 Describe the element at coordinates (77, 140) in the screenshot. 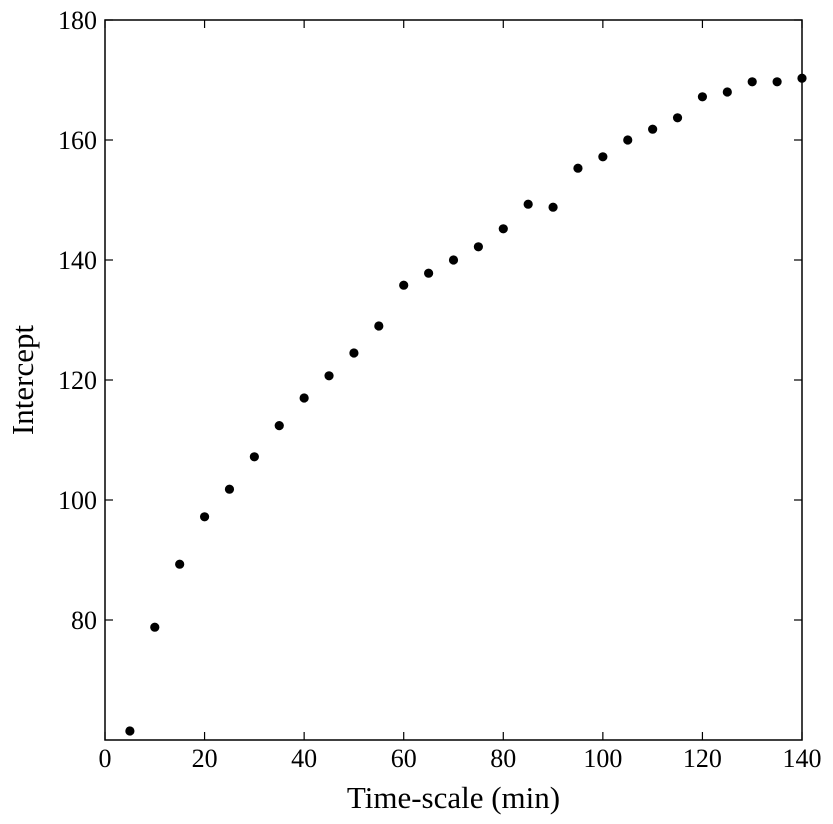

I see `y-tick-label: 160` at that location.